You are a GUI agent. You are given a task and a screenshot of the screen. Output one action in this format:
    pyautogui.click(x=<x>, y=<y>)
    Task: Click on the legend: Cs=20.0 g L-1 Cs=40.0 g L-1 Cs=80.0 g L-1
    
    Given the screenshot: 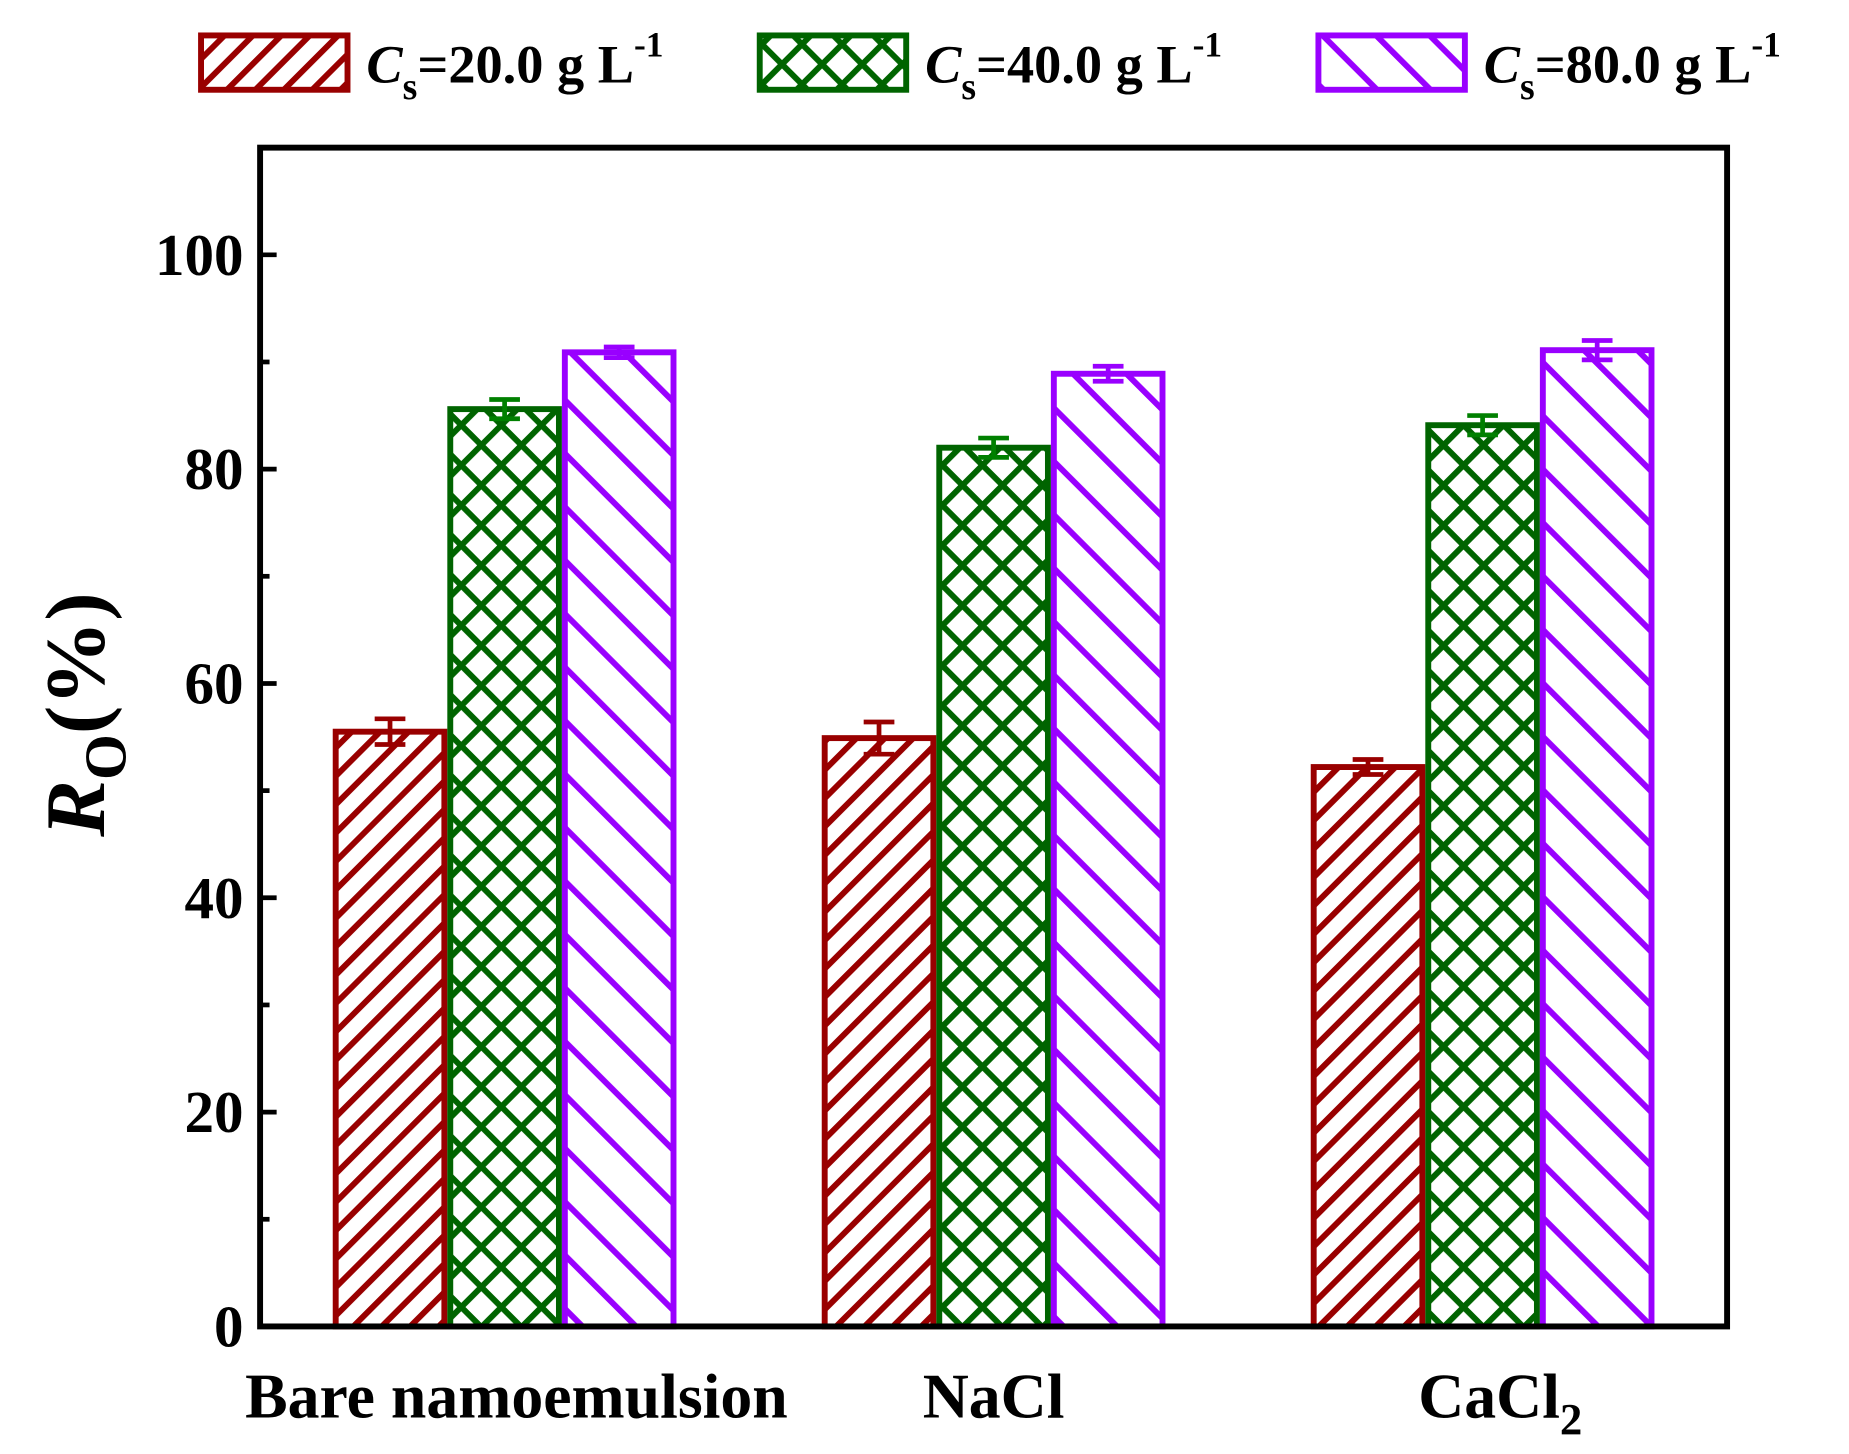 What is the action you would take?
    pyautogui.click(x=989, y=67)
    